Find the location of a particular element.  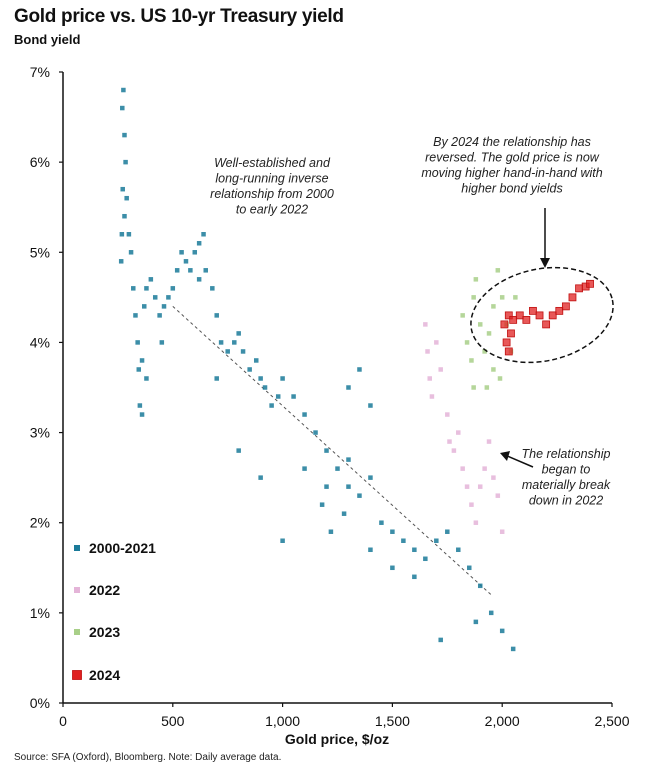

x-ticks: 0 500 1,000 1,500 2,000 2,500 is located at coordinates (344, 716).